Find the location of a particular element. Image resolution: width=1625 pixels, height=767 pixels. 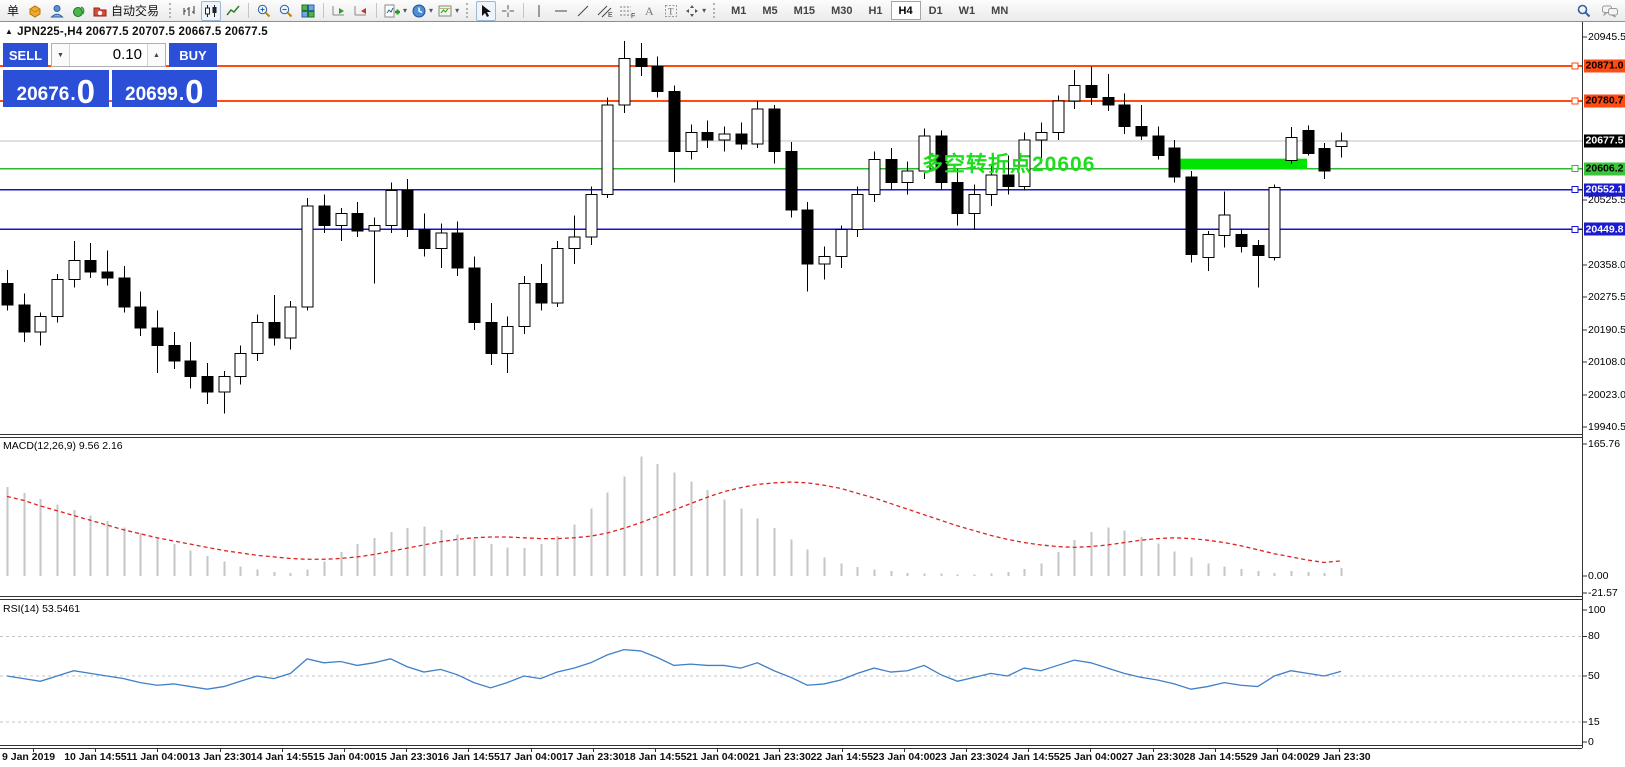

community-button is located at coordinates (57, 11).